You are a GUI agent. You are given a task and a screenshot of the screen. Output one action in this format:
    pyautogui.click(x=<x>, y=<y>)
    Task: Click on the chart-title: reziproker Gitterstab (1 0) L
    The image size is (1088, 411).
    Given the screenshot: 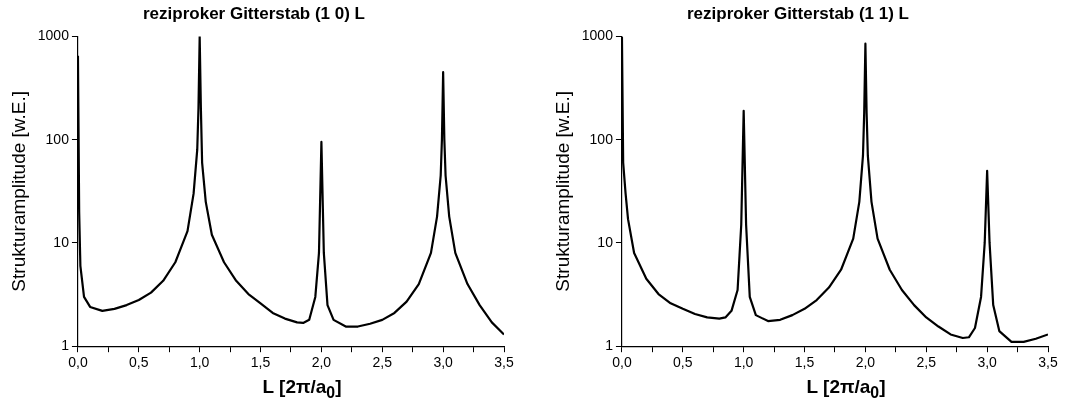 What is the action you would take?
    pyautogui.click(x=254, y=13)
    